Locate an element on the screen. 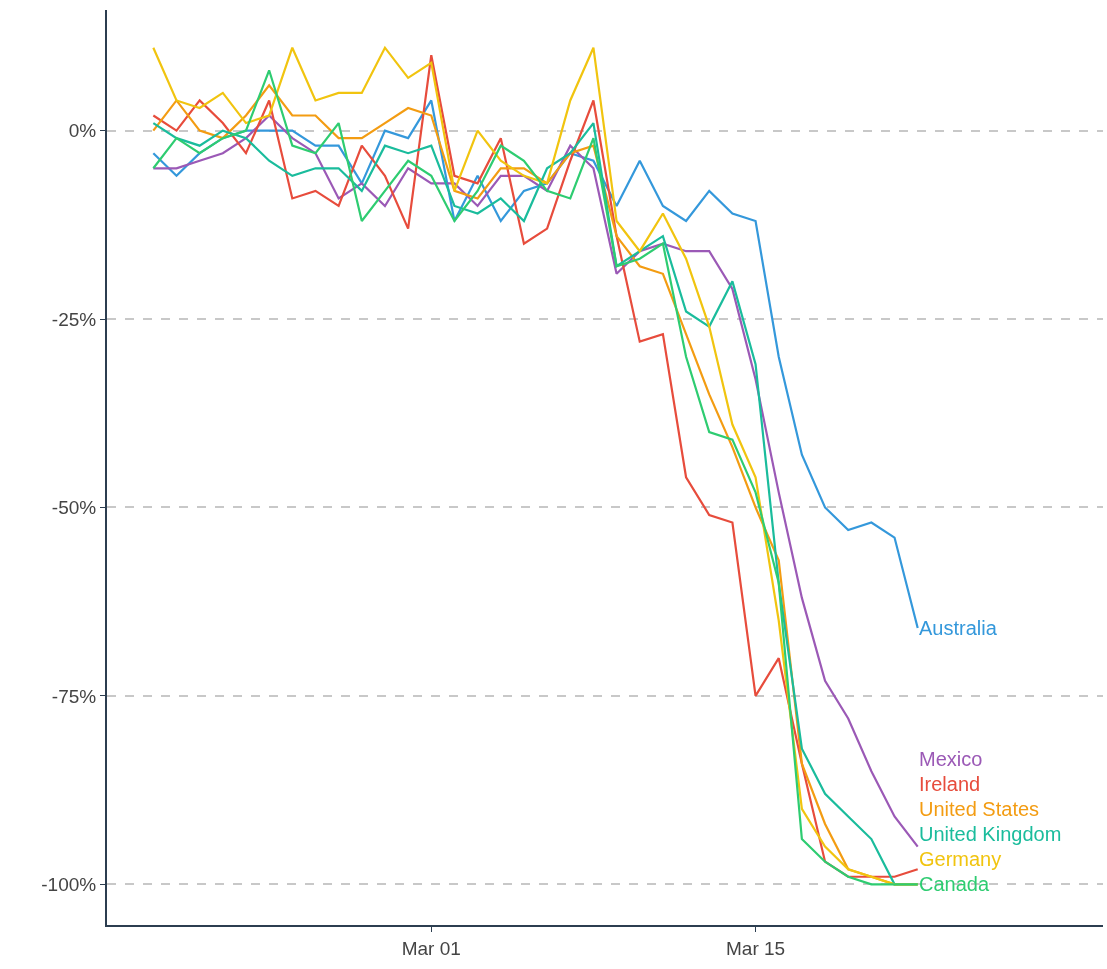  y-tick-label: -50% is located at coordinates (74, 508).